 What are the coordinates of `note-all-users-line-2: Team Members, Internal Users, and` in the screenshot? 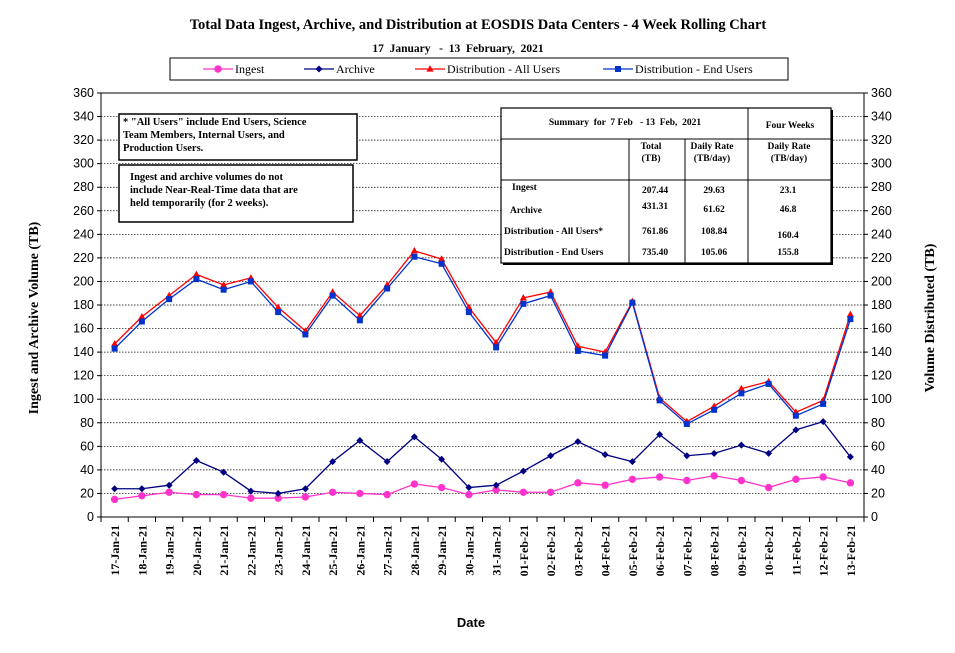 It's located at (204, 135).